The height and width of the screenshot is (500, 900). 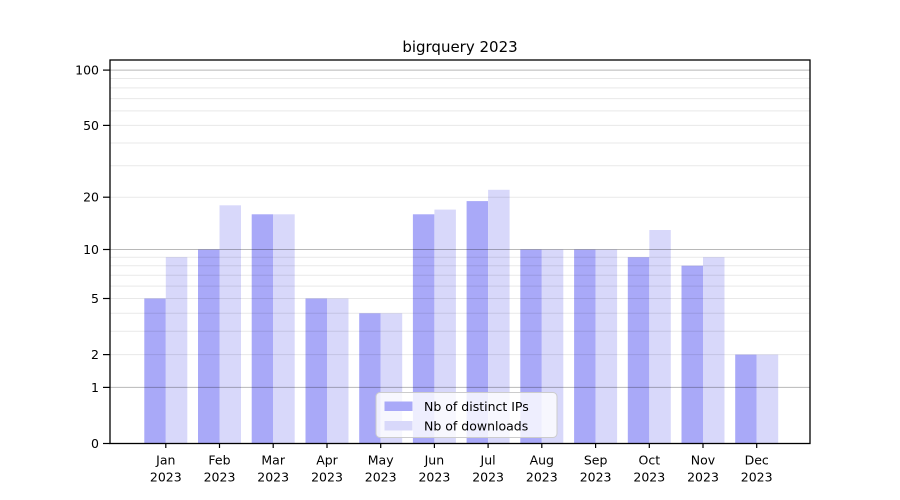 I want to click on bar-dec-downloads, so click(x=767, y=399).